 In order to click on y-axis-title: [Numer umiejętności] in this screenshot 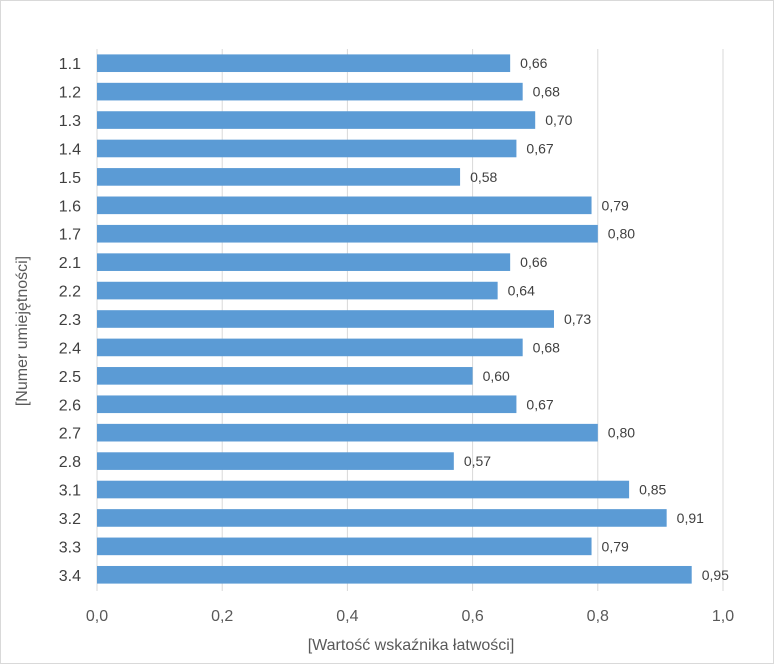, I will do `click(22, 331)`.